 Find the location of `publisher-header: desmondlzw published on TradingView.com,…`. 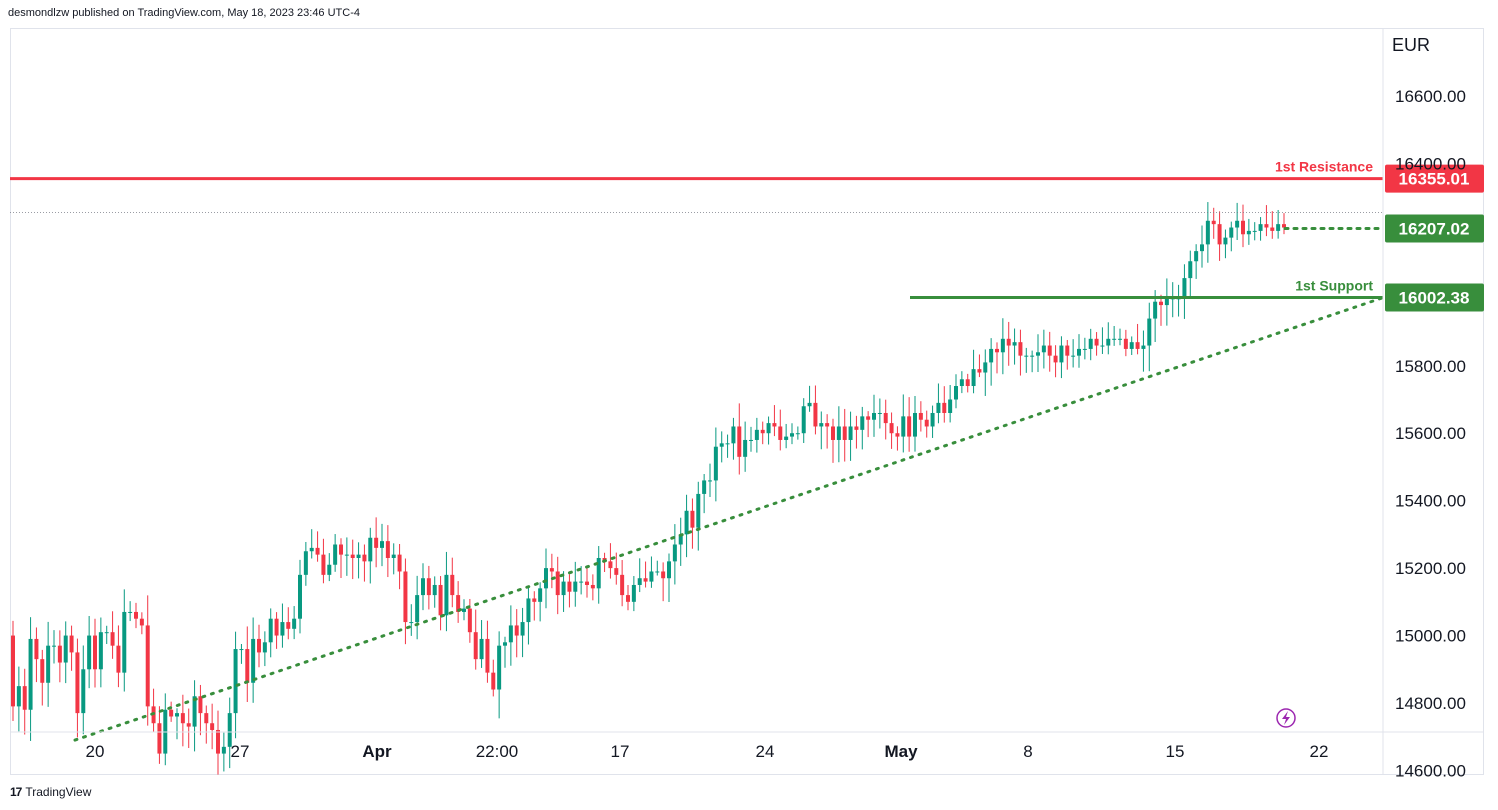

publisher-header: desmondlzw published on TradingView.com,… is located at coordinates (184, 13).